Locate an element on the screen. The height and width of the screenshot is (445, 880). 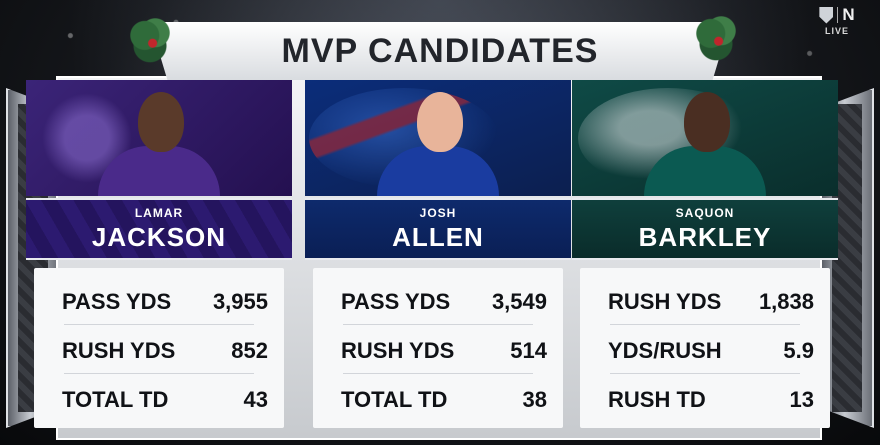
title-banner: MVP CANDIDATES is located at coordinates (440, 51).